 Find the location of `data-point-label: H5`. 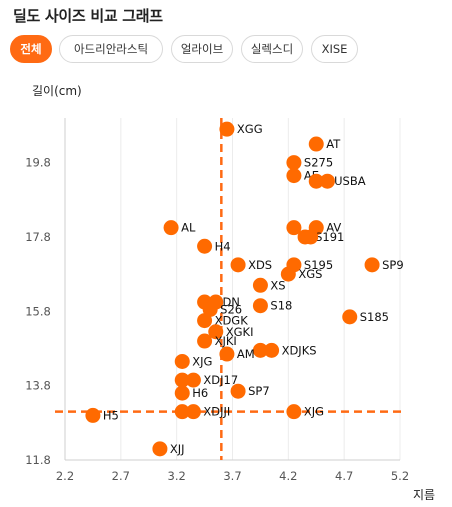

data-point-label: H5 is located at coordinates (111, 415).